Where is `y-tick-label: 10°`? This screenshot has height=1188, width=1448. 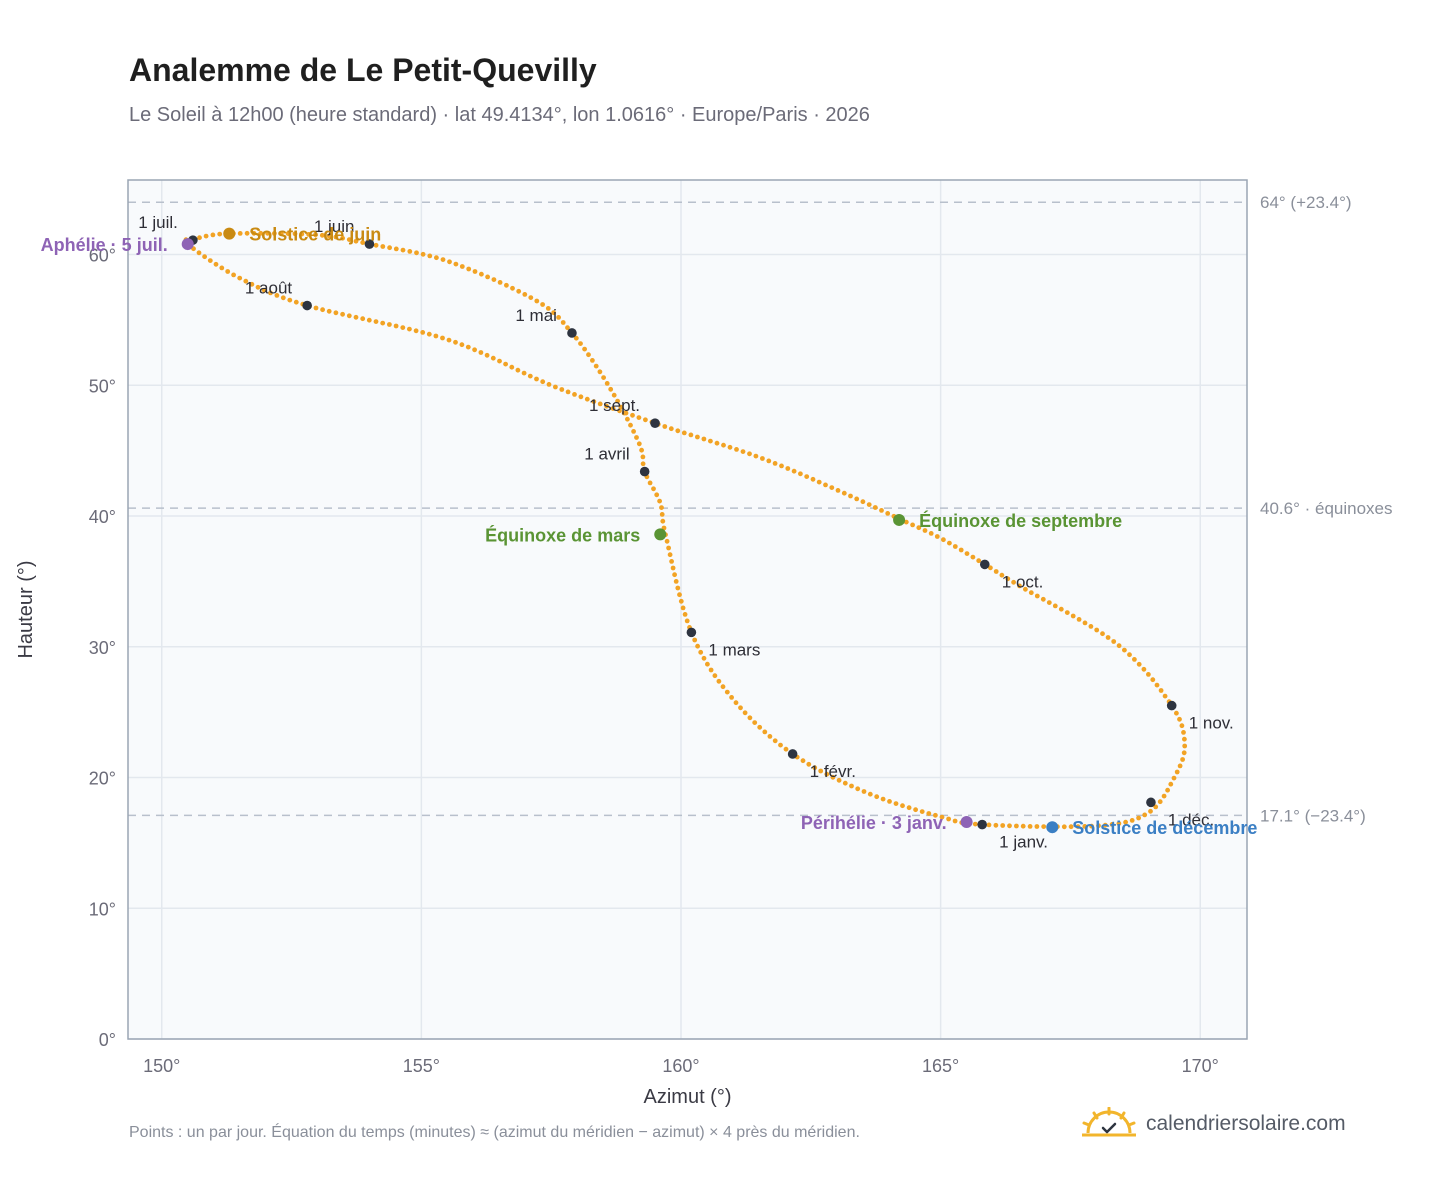
y-tick-label: 10° is located at coordinates (102, 909).